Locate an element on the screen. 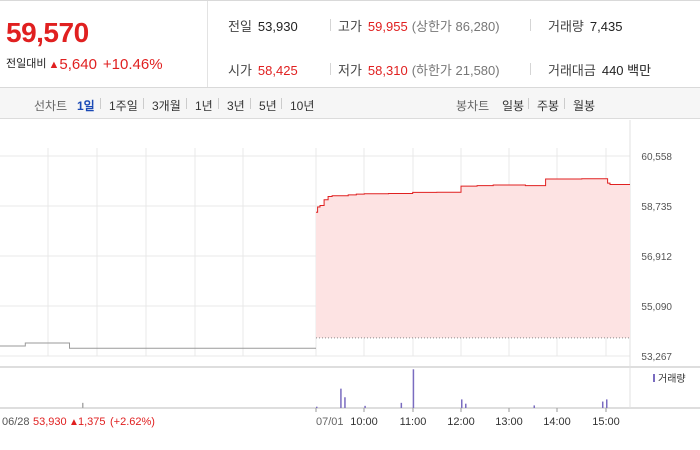 The height and width of the screenshot is (450, 700). current-price: 59,570 is located at coordinates (47, 32).